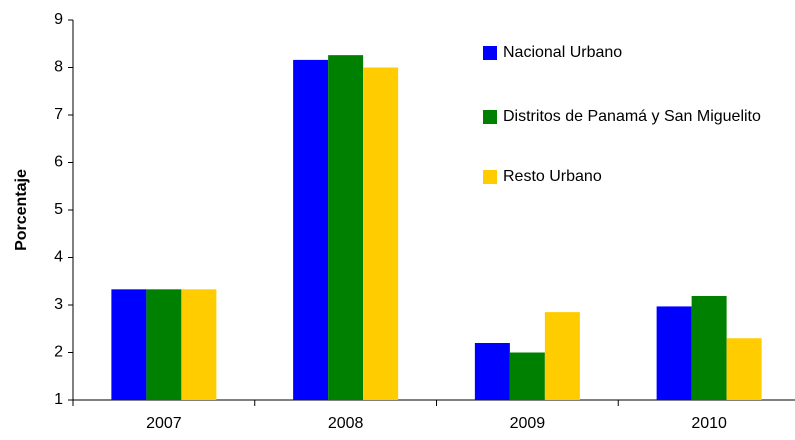 The image size is (795, 440). I want to click on x-tick-label: 2009, so click(528, 423).